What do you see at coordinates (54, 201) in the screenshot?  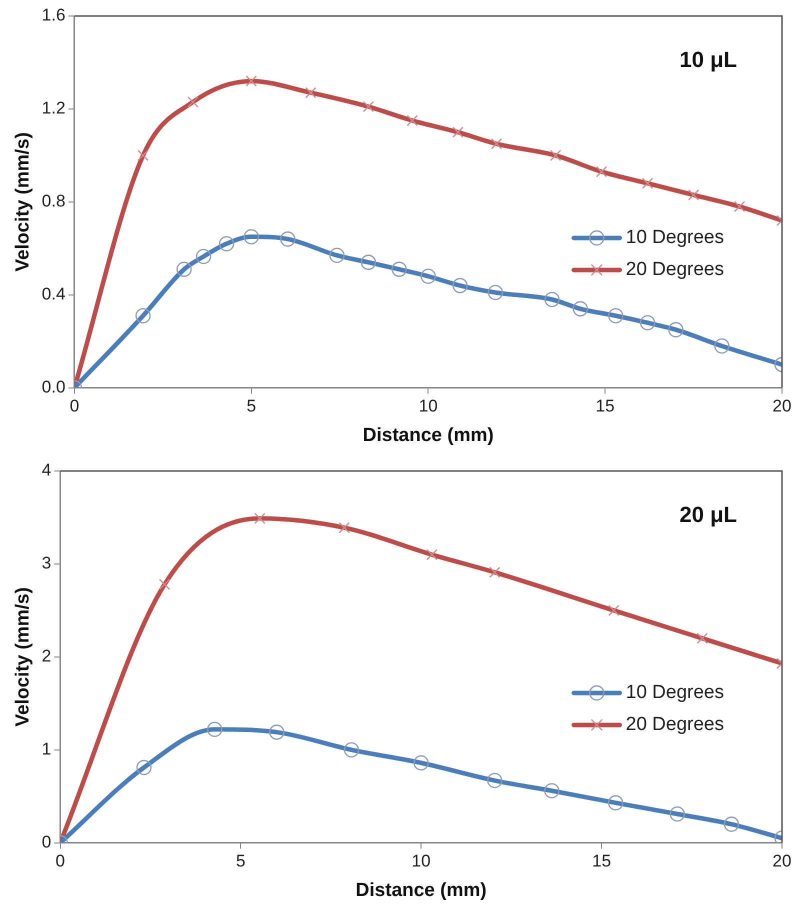 I see `y-tick-label: 0.8` at bounding box center [54, 201].